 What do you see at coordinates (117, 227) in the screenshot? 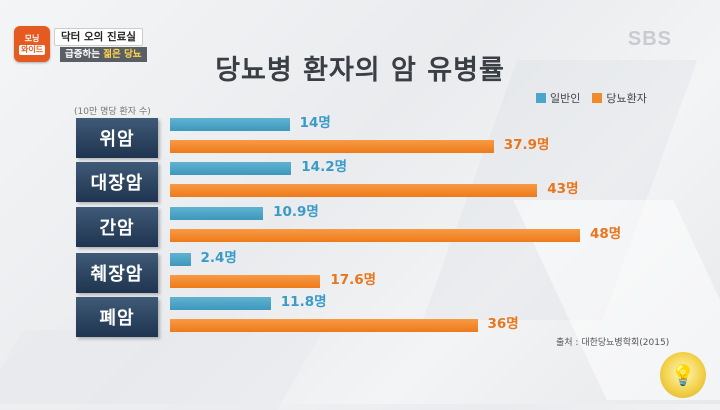
I see `category-label: 간암` at bounding box center [117, 227].